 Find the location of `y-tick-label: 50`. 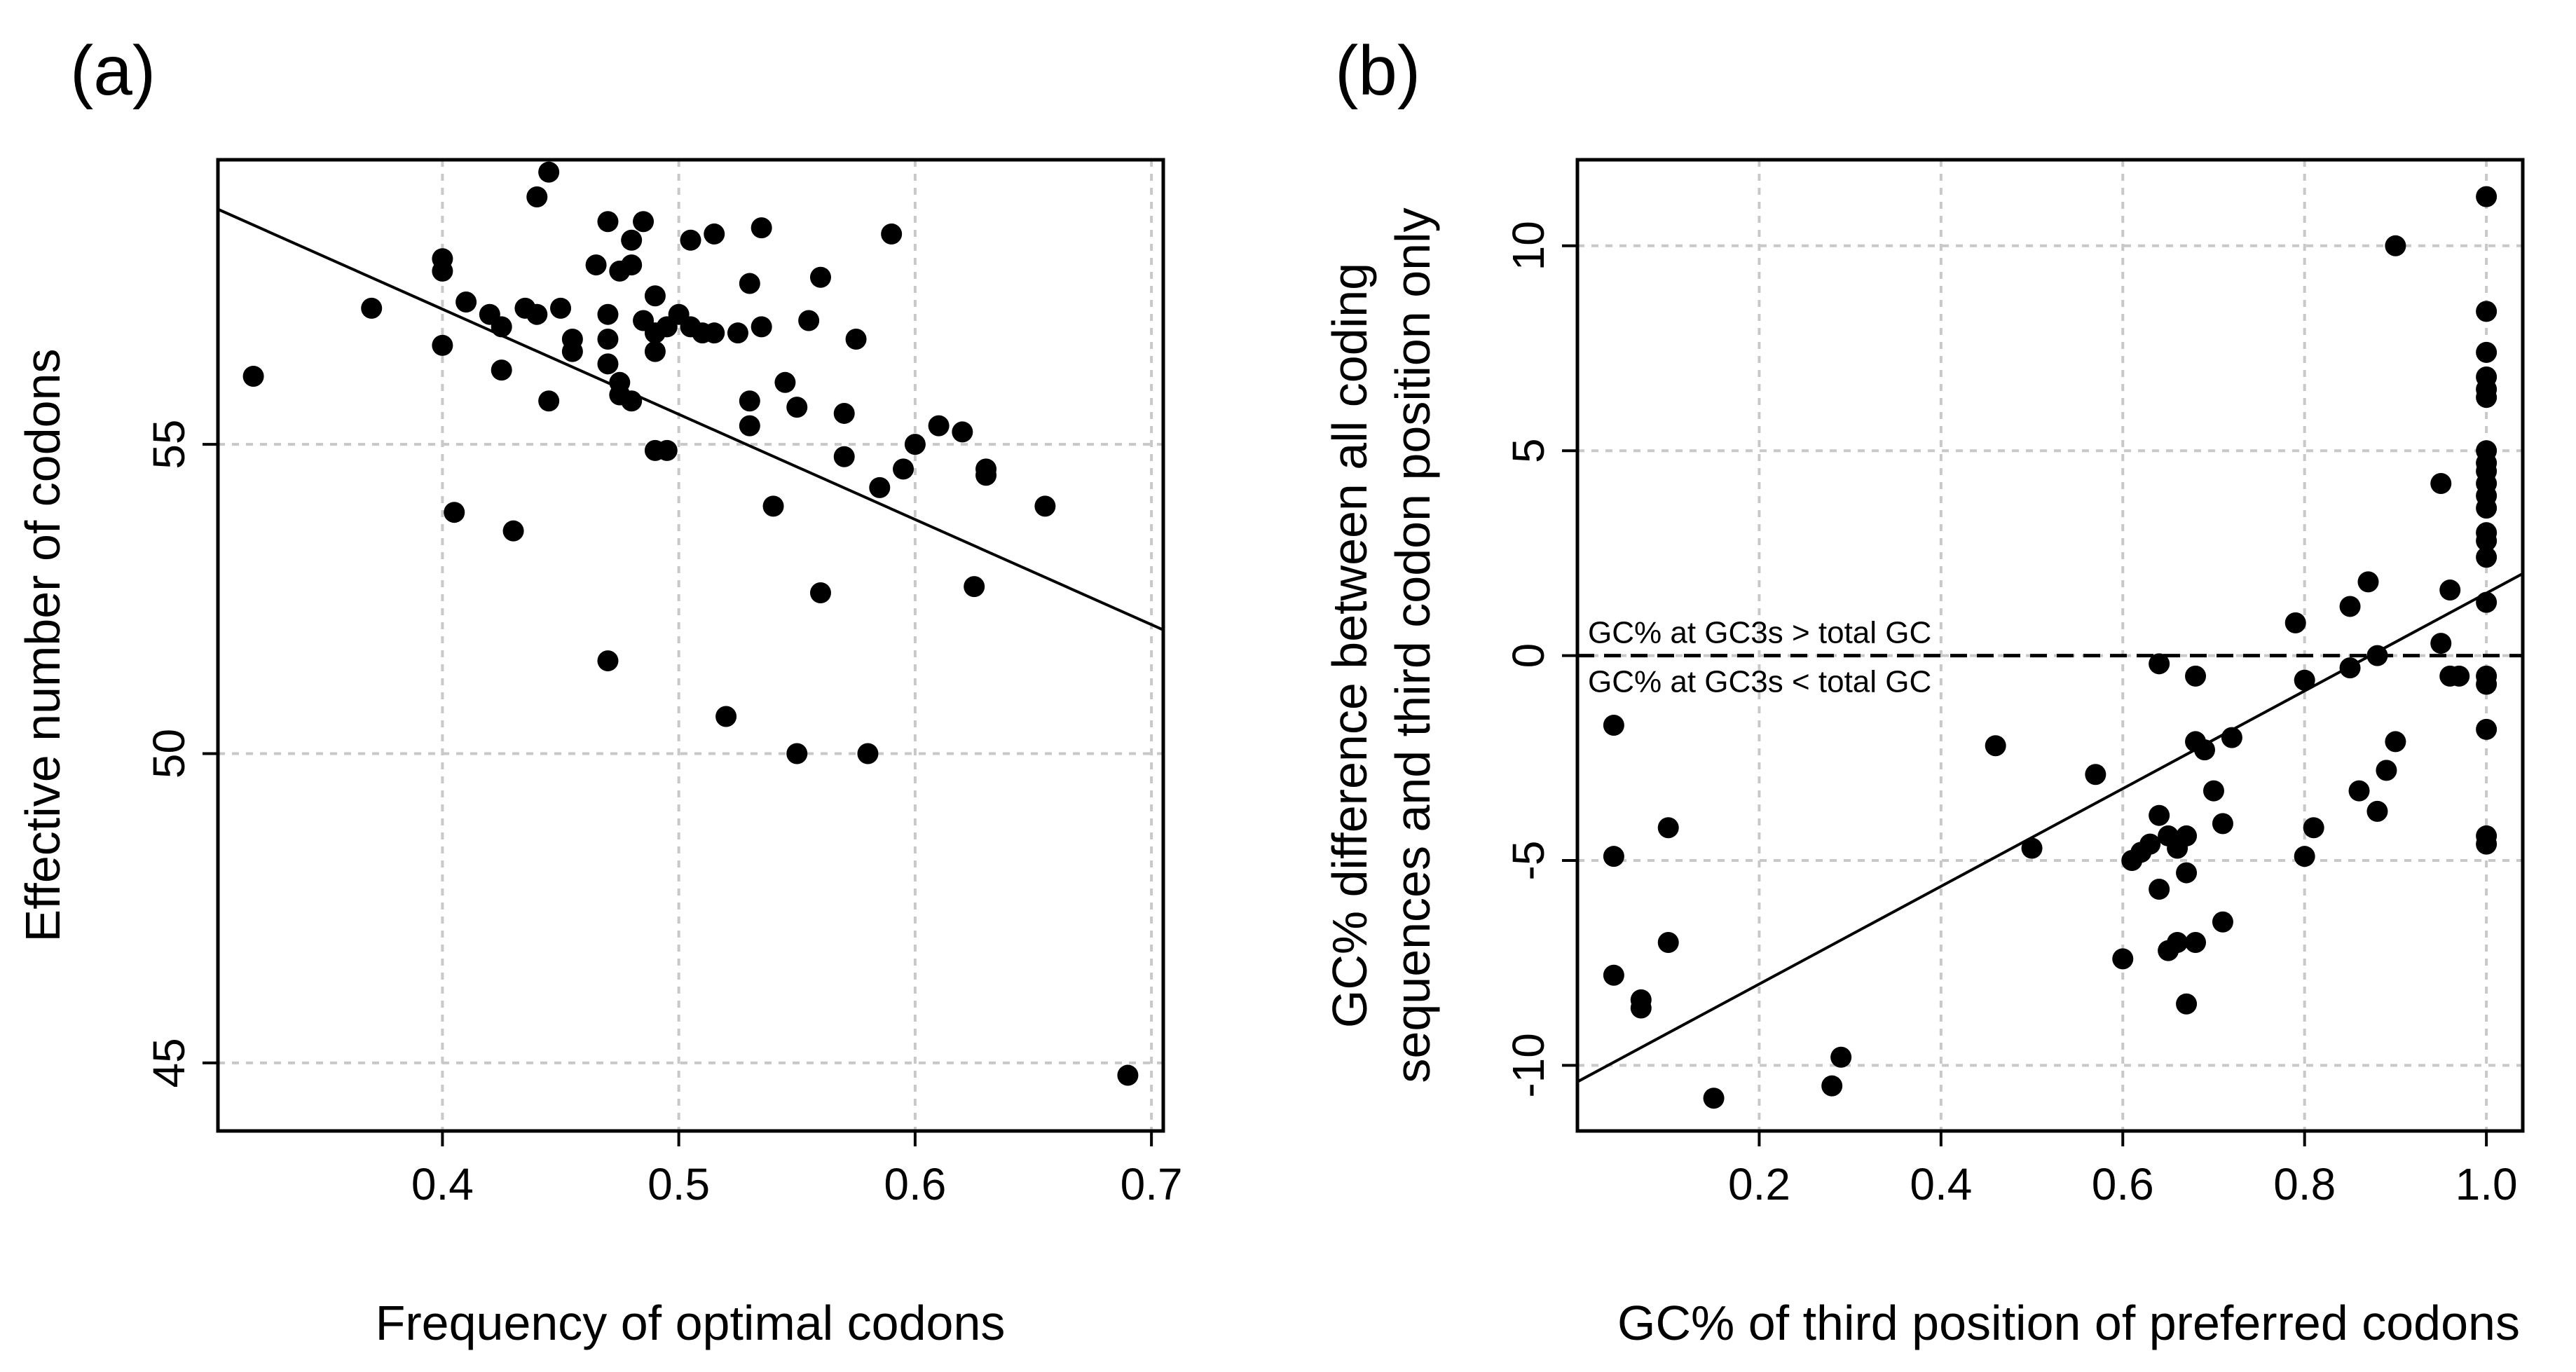

y-tick-label: 50 is located at coordinates (169, 753).